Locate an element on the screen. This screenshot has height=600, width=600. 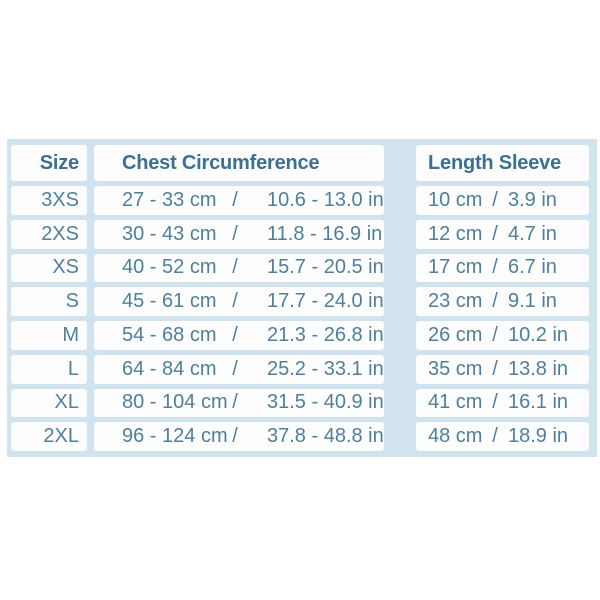
chest-circumference-cell: 54 - 68 cm / 21.3 - 26.8 in is located at coordinates (239, 335).